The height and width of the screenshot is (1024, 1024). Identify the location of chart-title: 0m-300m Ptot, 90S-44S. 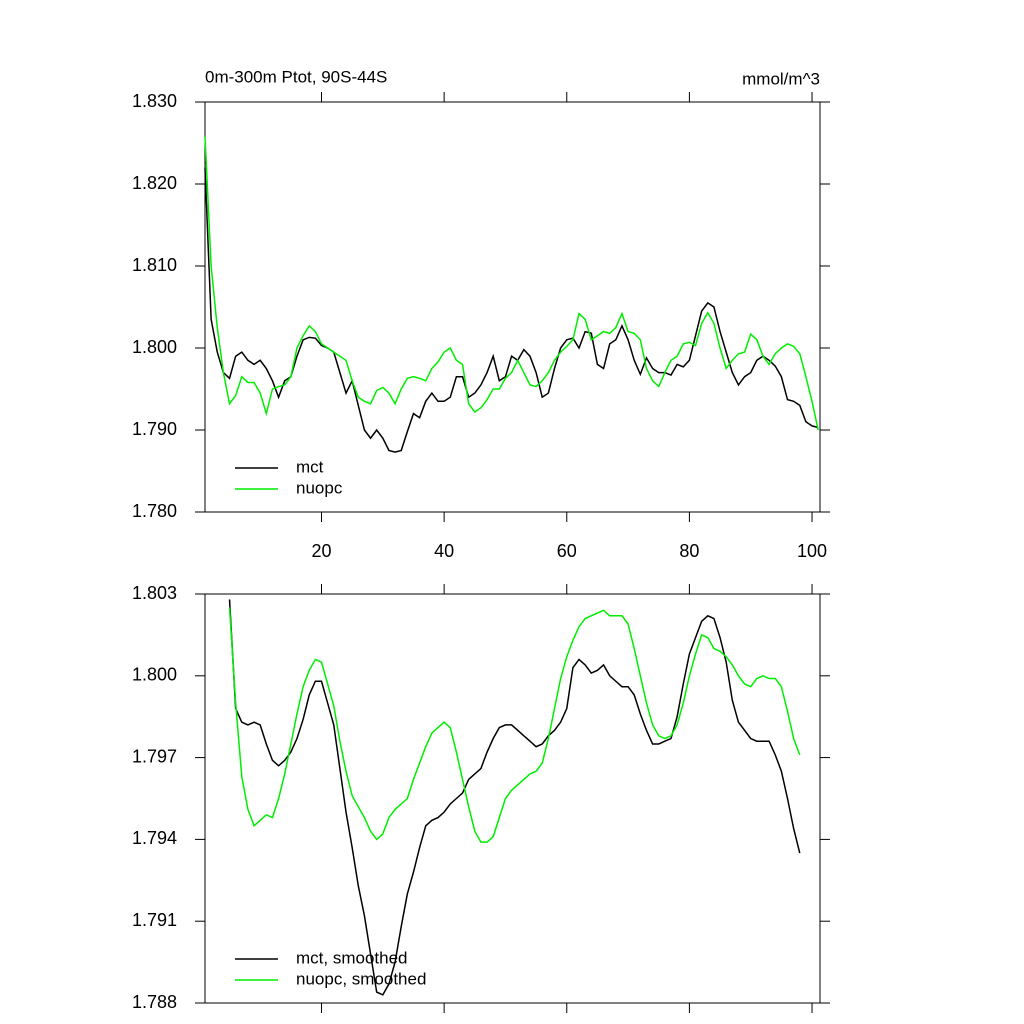
(296, 76).